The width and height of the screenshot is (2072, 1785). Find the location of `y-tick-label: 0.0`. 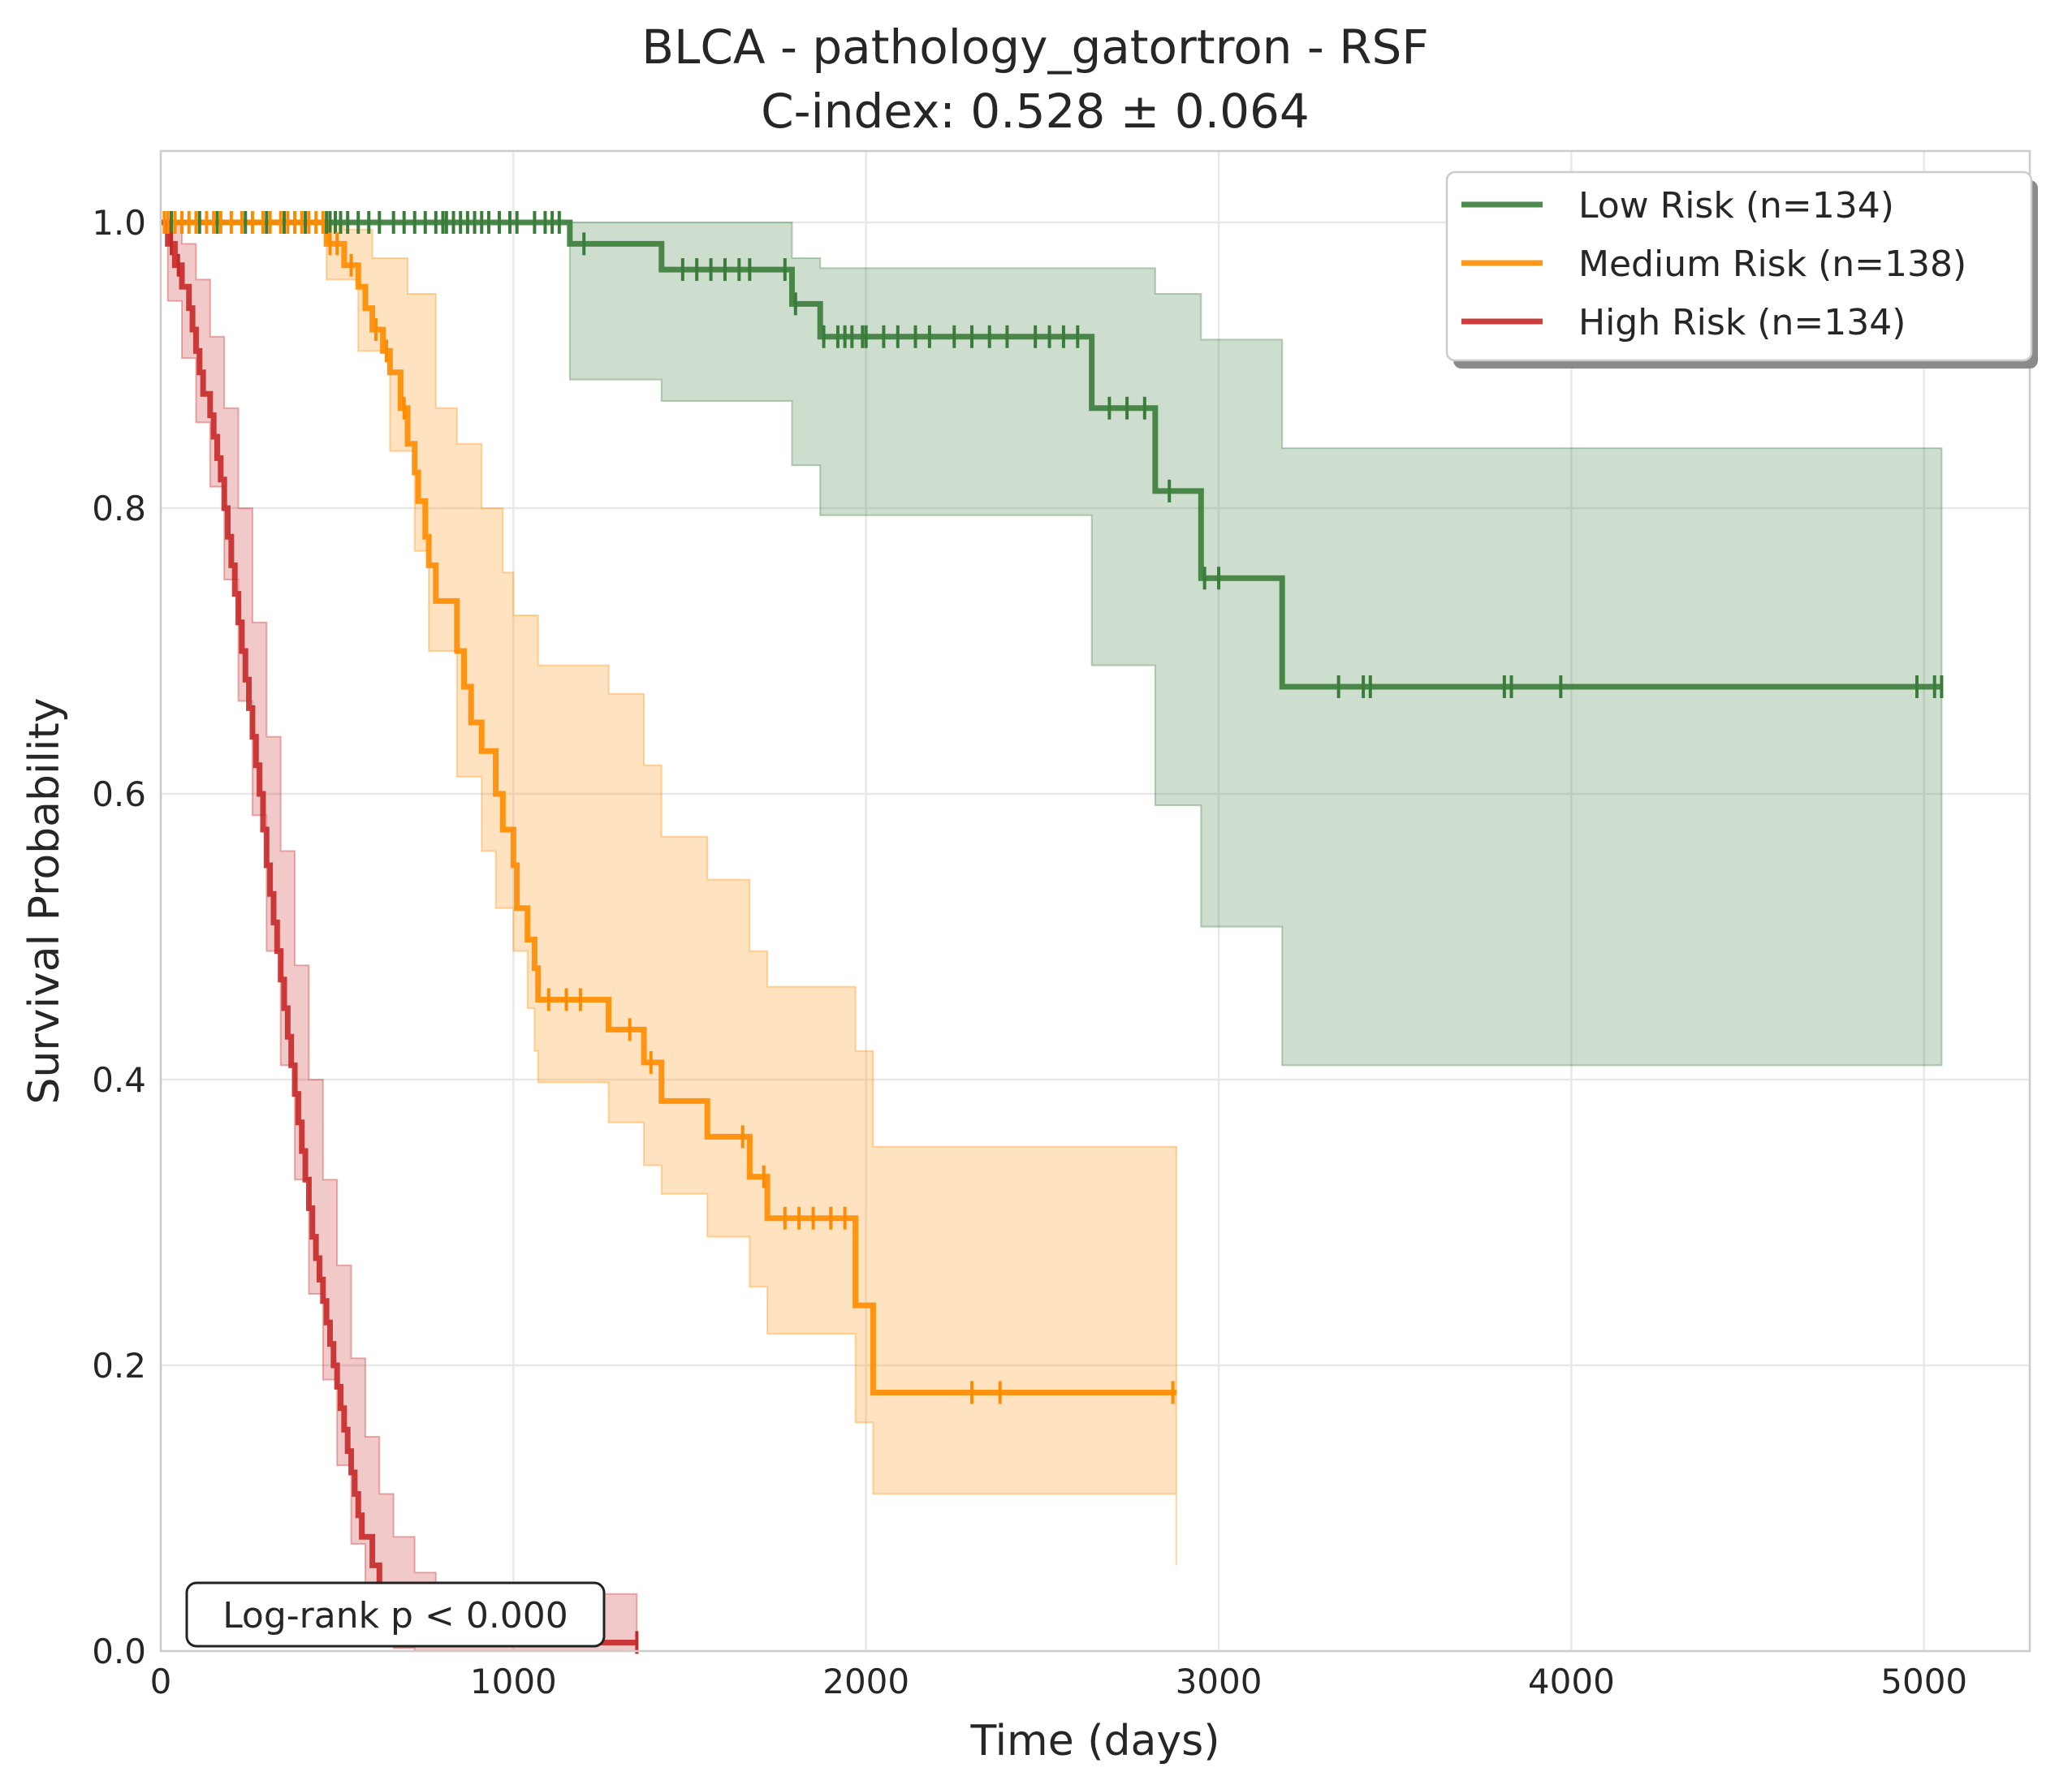

y-tick-label: 0.0 is located at coordinates (119, 1652).